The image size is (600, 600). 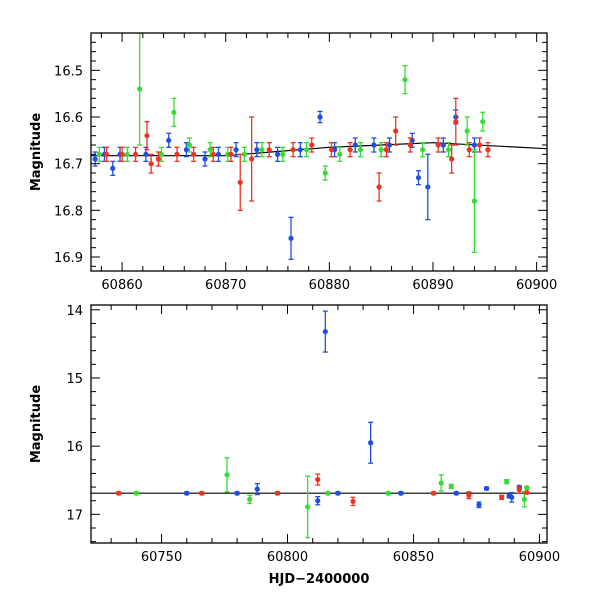 I want to click on y-tick-label: 16, so click(x=74, y=447).